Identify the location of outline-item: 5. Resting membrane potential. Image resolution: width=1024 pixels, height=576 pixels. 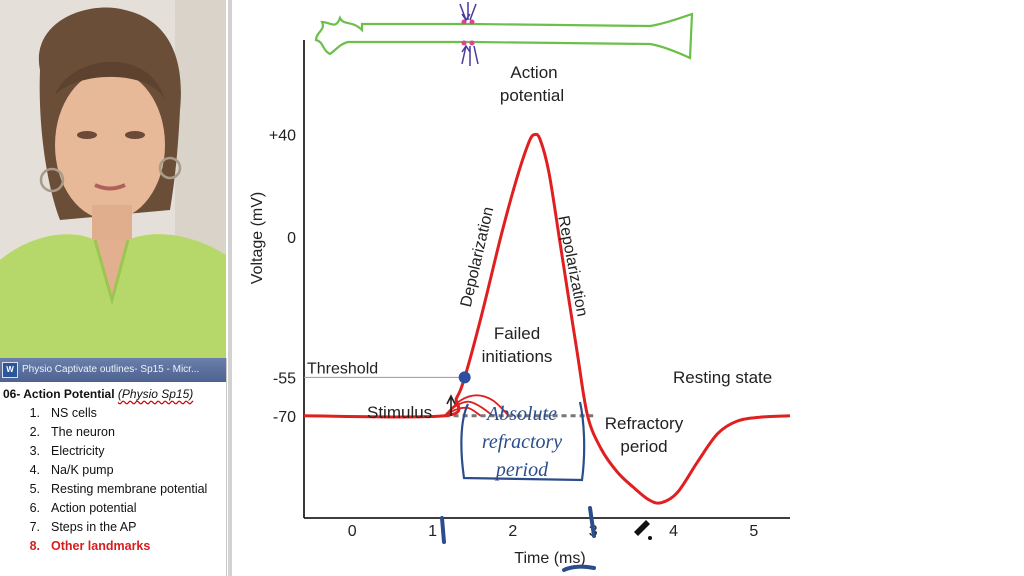
(113, 489).